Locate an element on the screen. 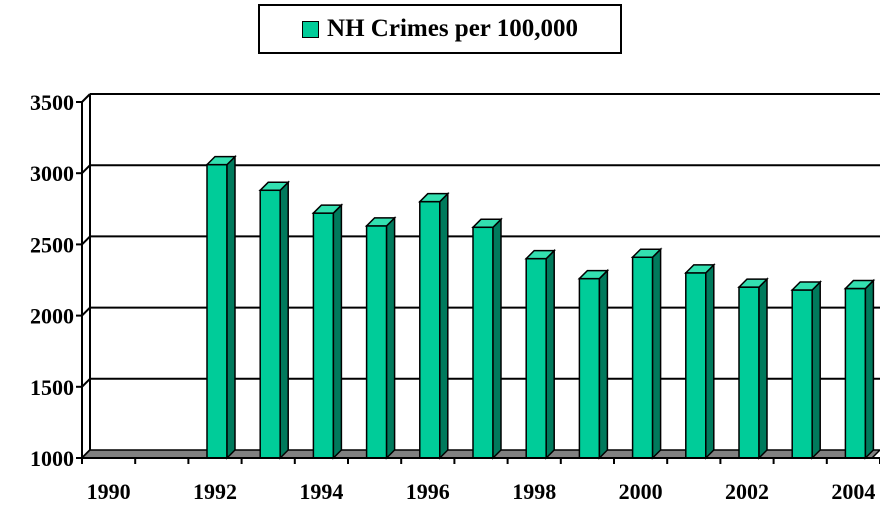 The height and width of the screenshot is (506, 880). side-wall is located at coordinates (86, 276).